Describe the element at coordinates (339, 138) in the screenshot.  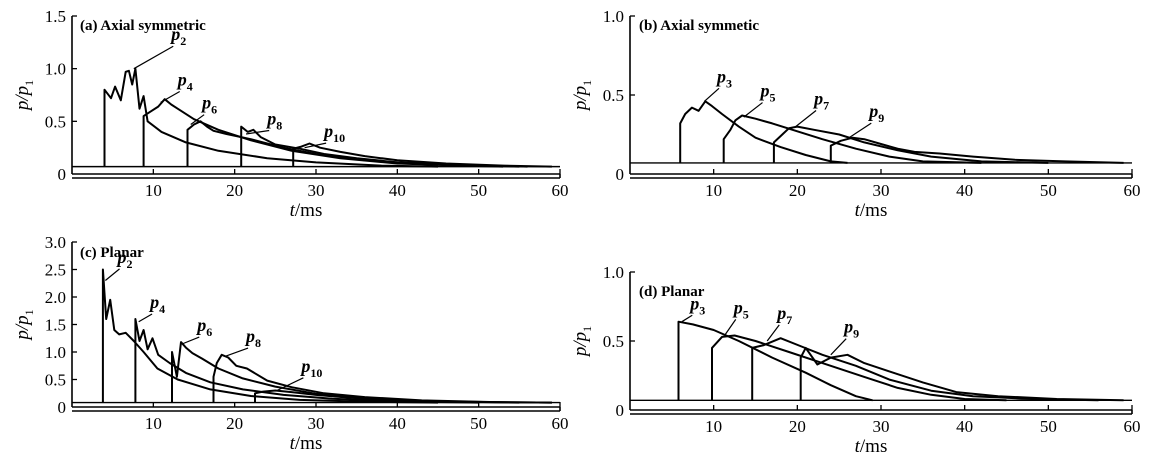
I see `peak-label-sub: 10` at that location.